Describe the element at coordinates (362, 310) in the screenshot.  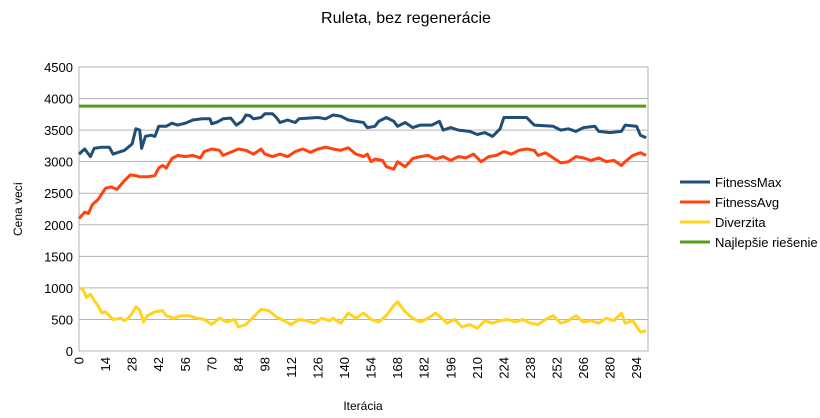
I see `series-line-diverzita` at that location.